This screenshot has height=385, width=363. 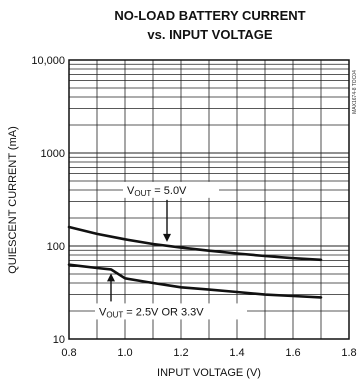 I want to click on side-note: MAX1674-8 TOC04, so click(x=355, y=92).